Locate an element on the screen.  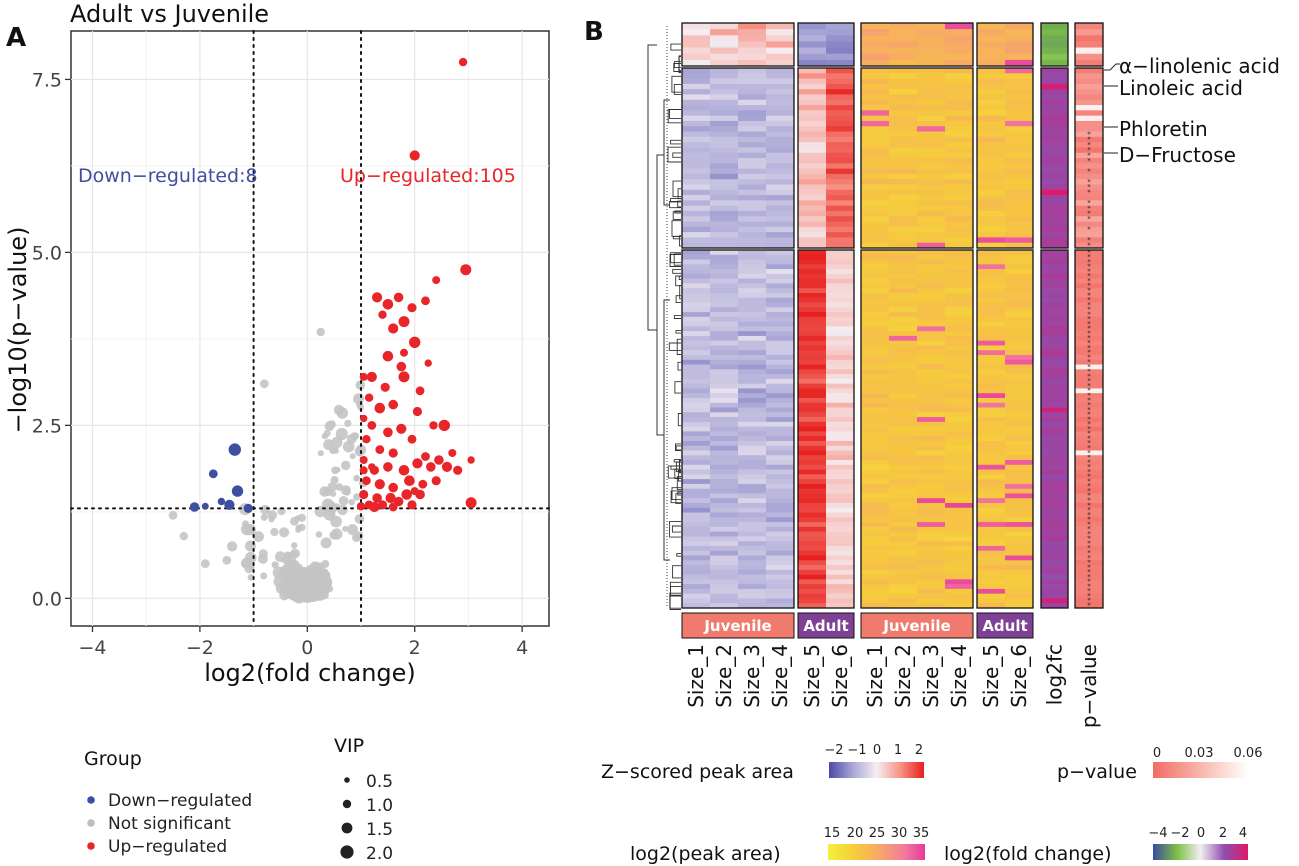
column-label: p−value is located at coordinates (1089, 686).